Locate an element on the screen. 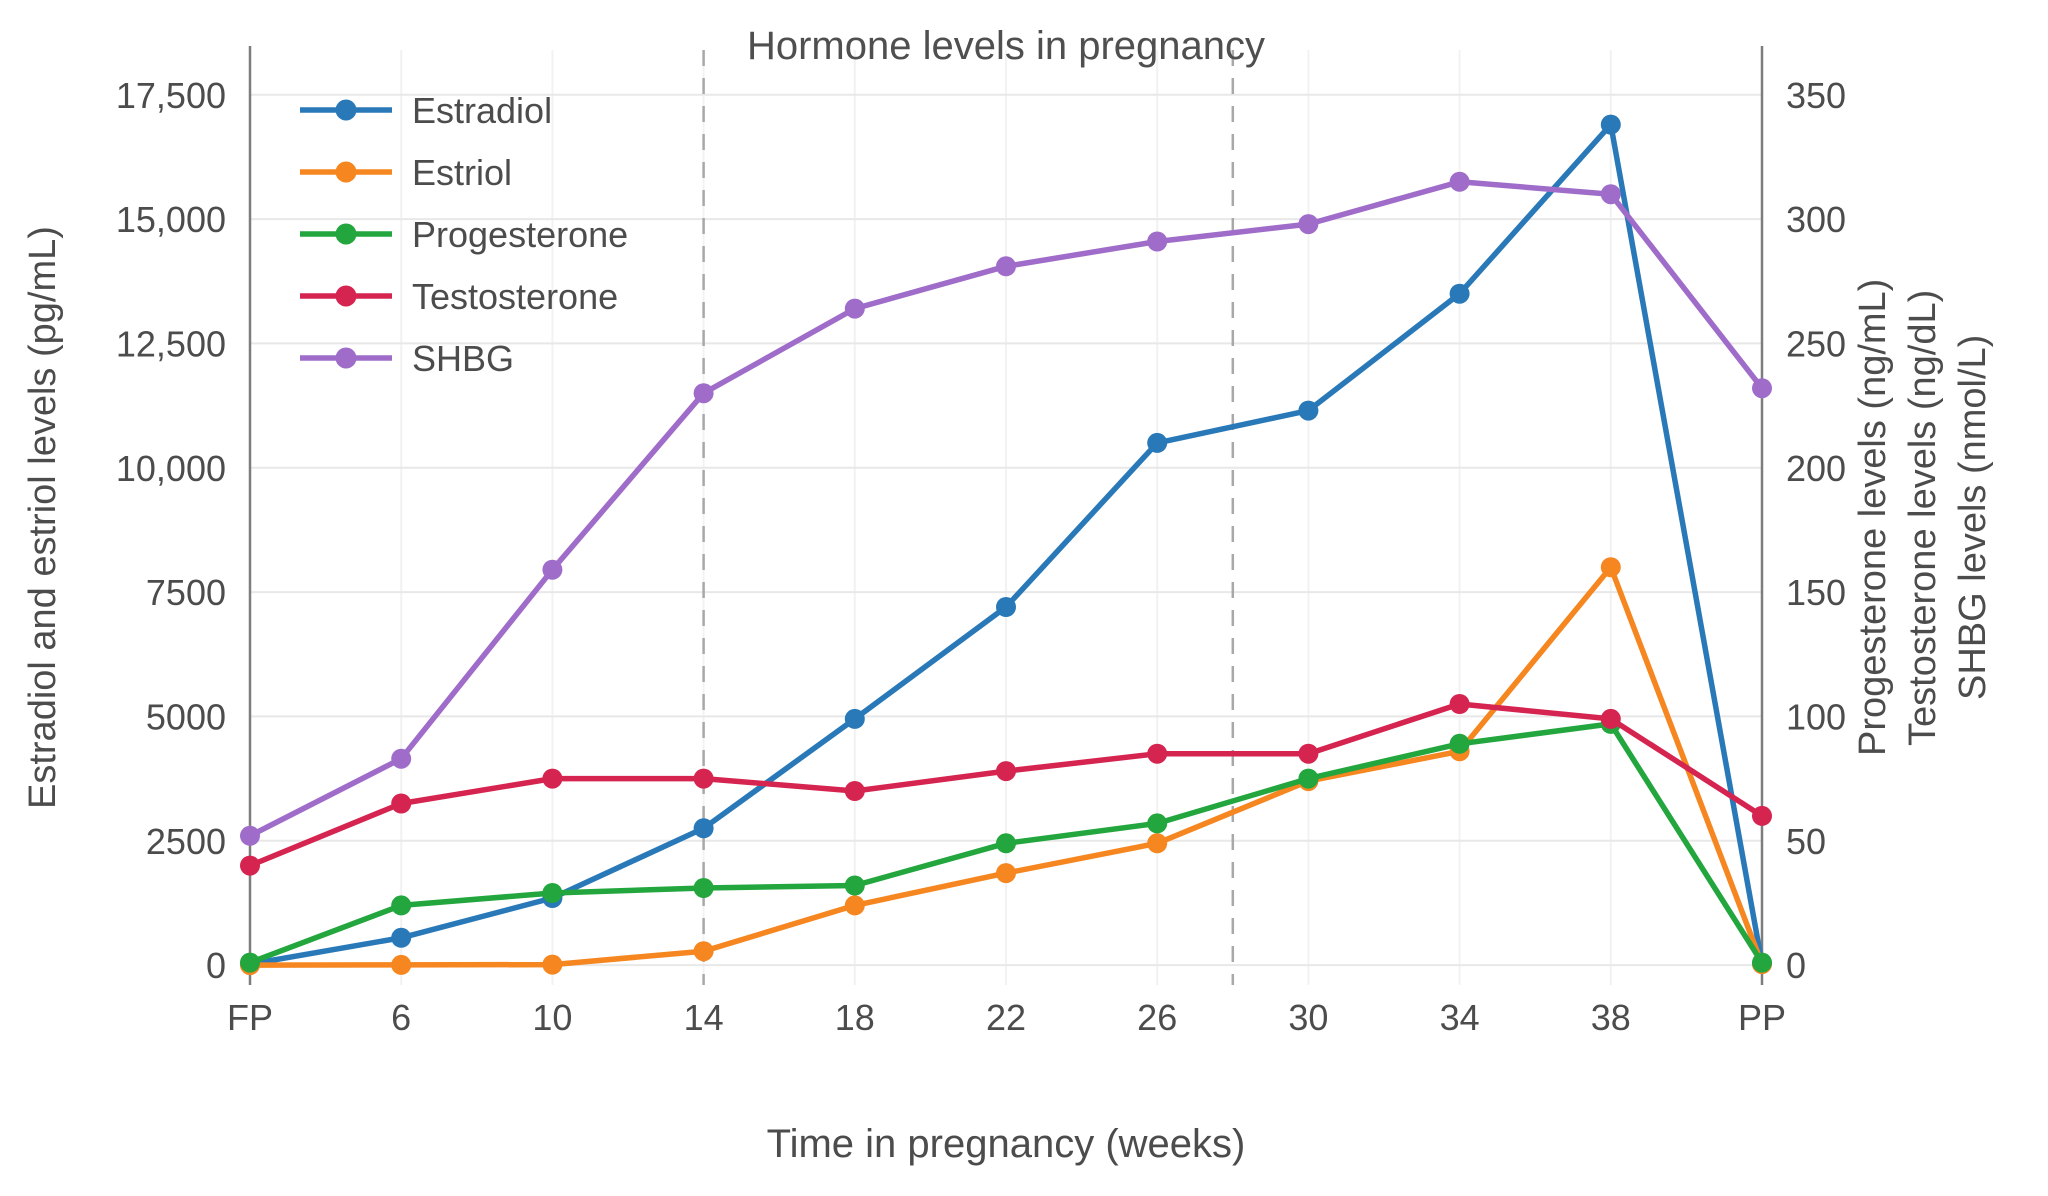  legend-label-progesterone: Progesterone is located at coordinates (520, 234).